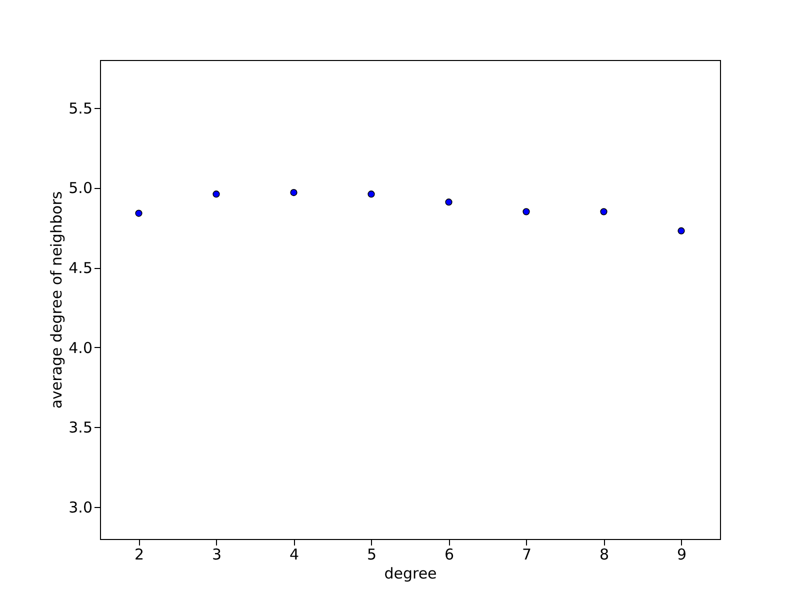 The image size is (800, 600). I want to click on x-tick-label: 8, so click(604, 555).